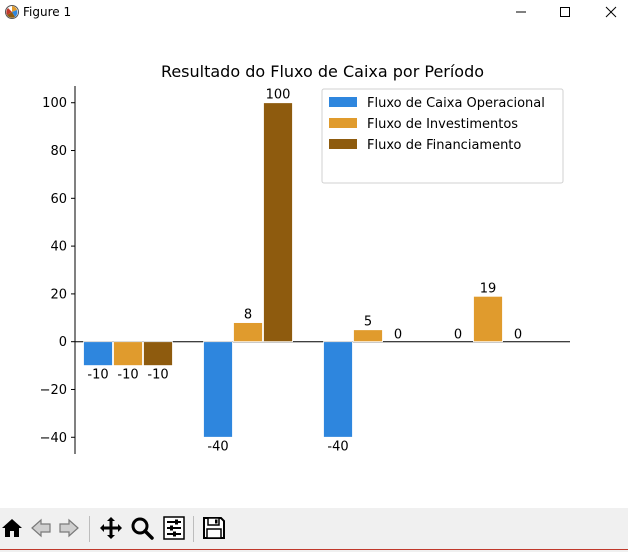 This screenshot has width=628, height=552. What do you see at coordinates (58, 151) in the screenshot?
I see `y-tick-label: 80` at bounding box center [58, 151].